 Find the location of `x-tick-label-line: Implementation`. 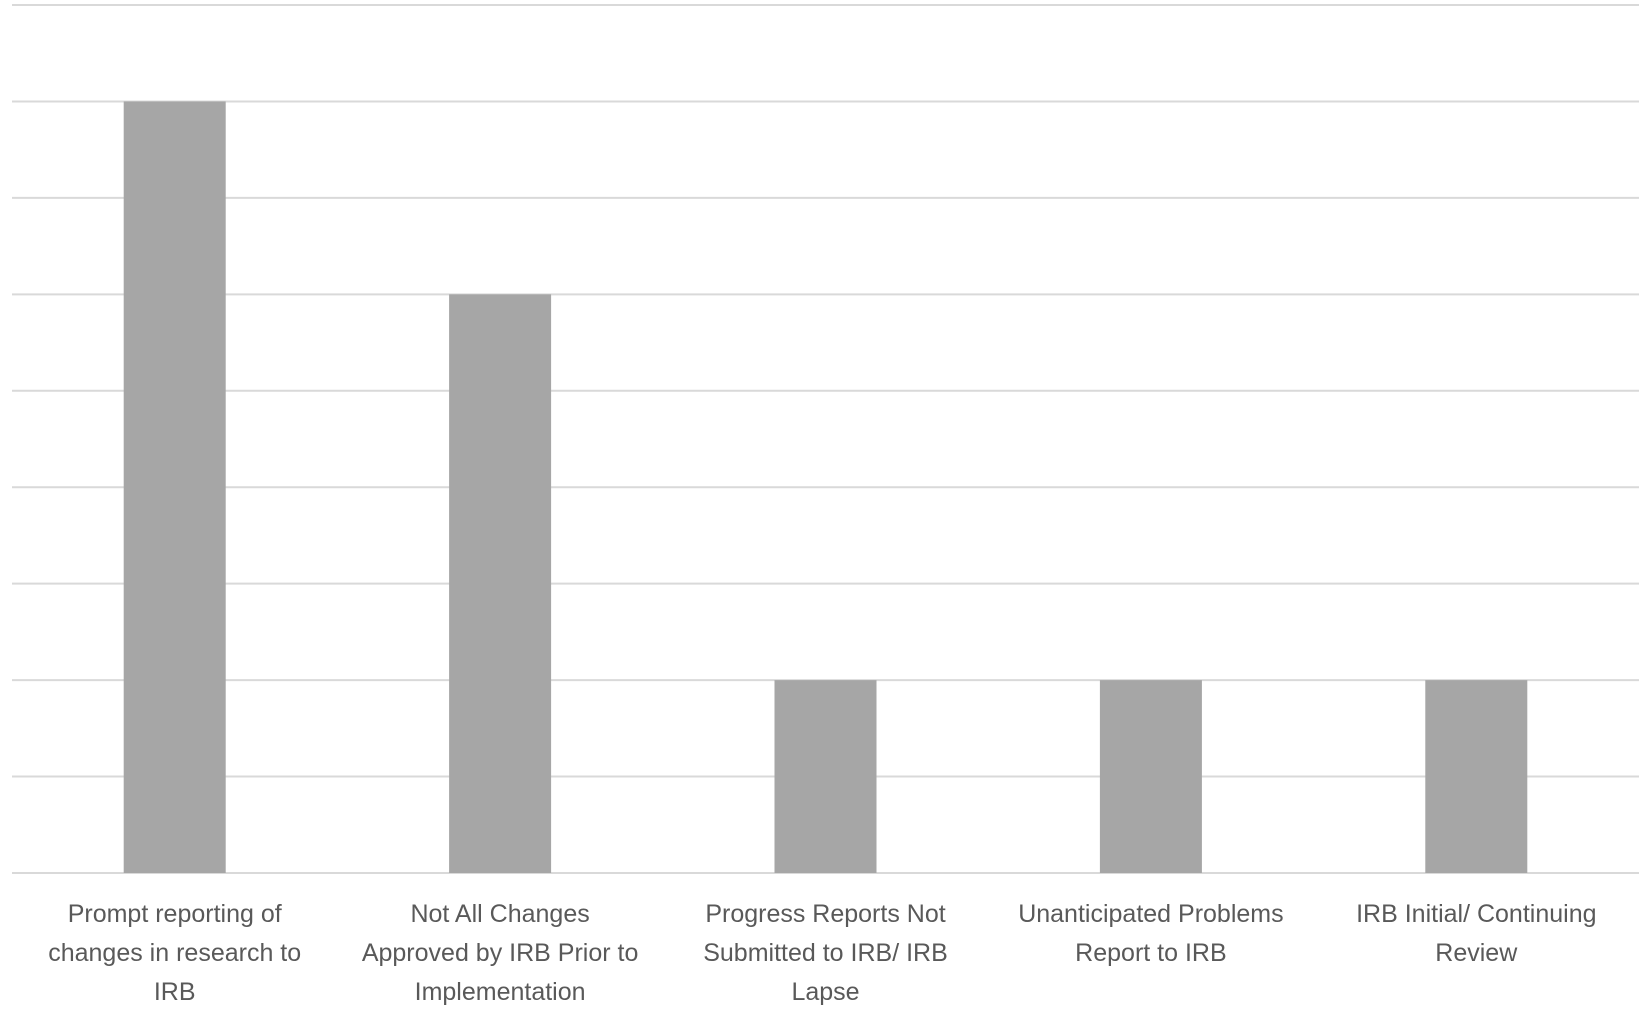

x-tick-label-line: Implementation is located at coordinates (500, 992).